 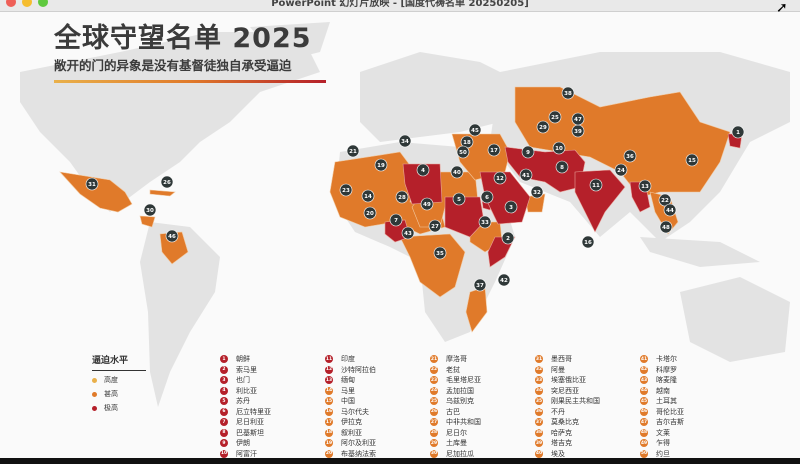 What do you see at coordinates (94, 394) in the screenshot?
I see `legend-dot-icon` at bounding box center [94, 394].